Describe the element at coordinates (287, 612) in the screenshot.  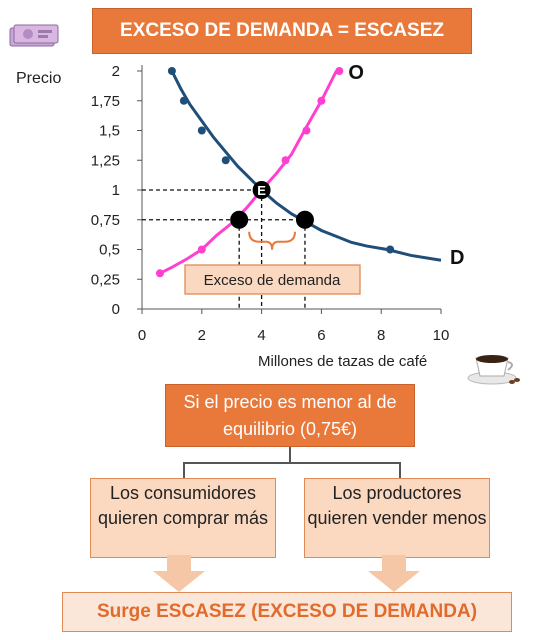
I see `conclusion-box: Surge ESCASEZ (EXCESO DE DEMANDA)` at that location.